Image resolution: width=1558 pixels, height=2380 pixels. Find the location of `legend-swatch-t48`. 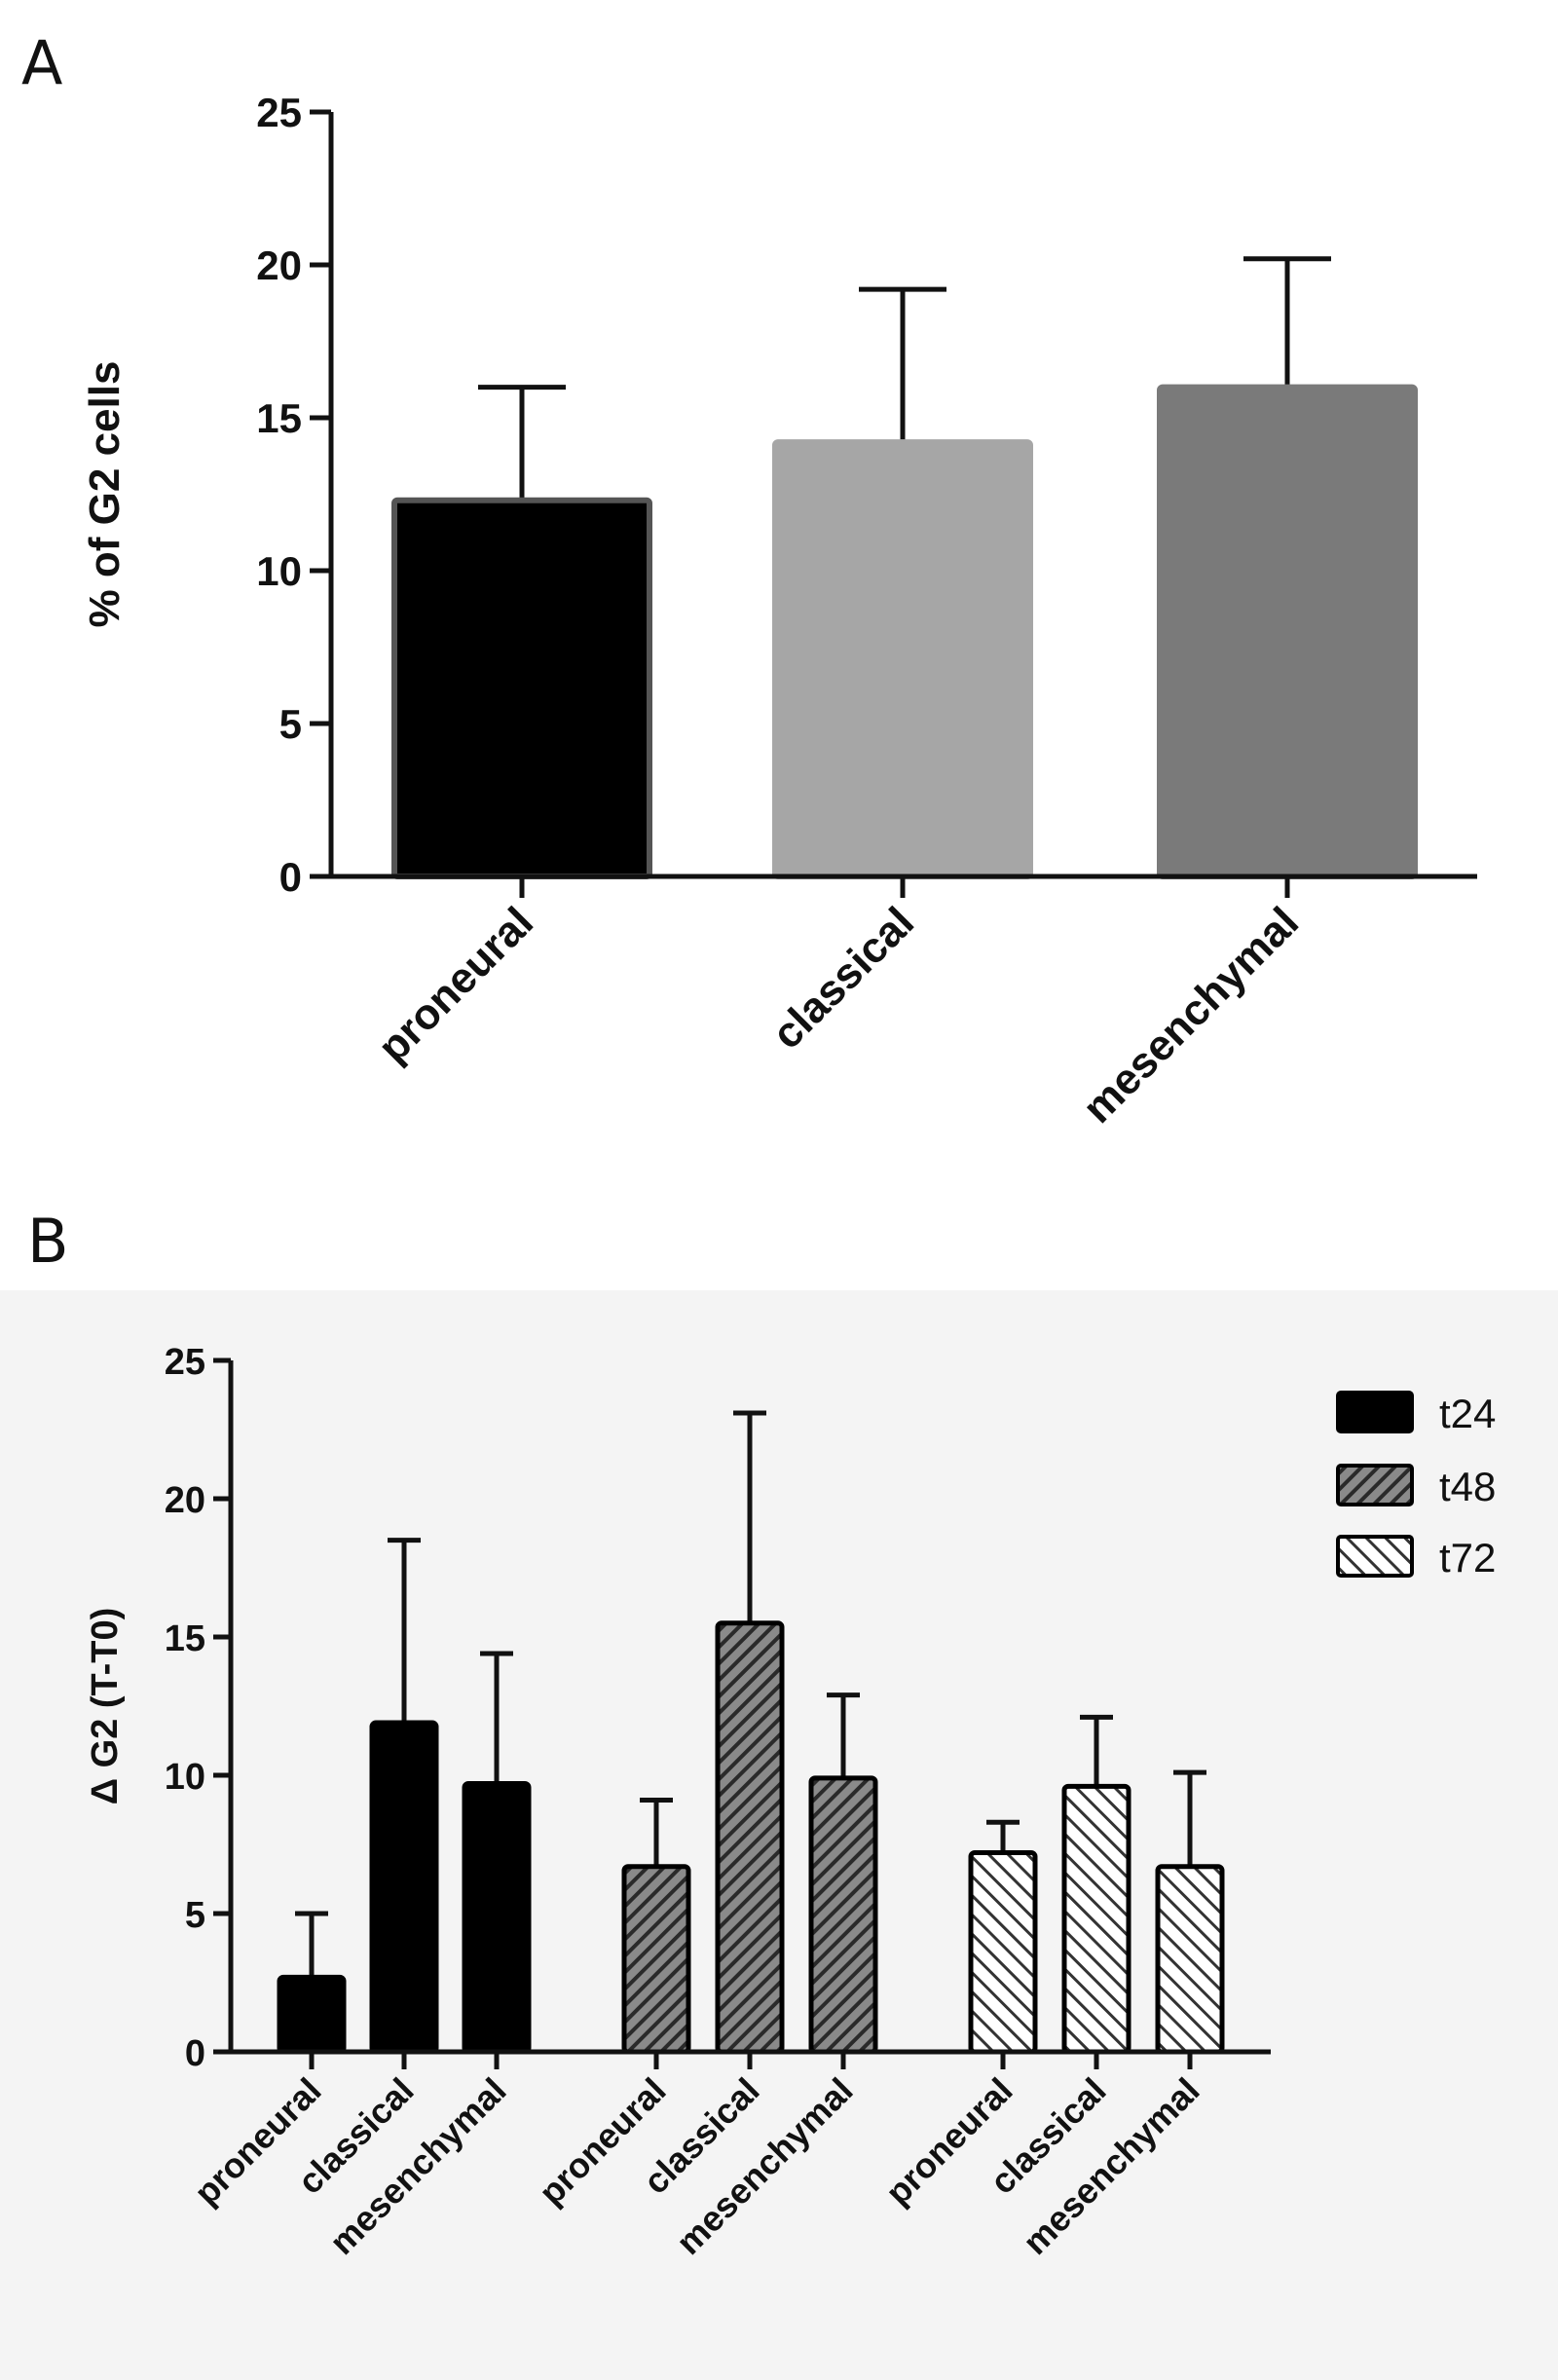

legend-swatch-t48 is located at coordinates (1375, 1485).